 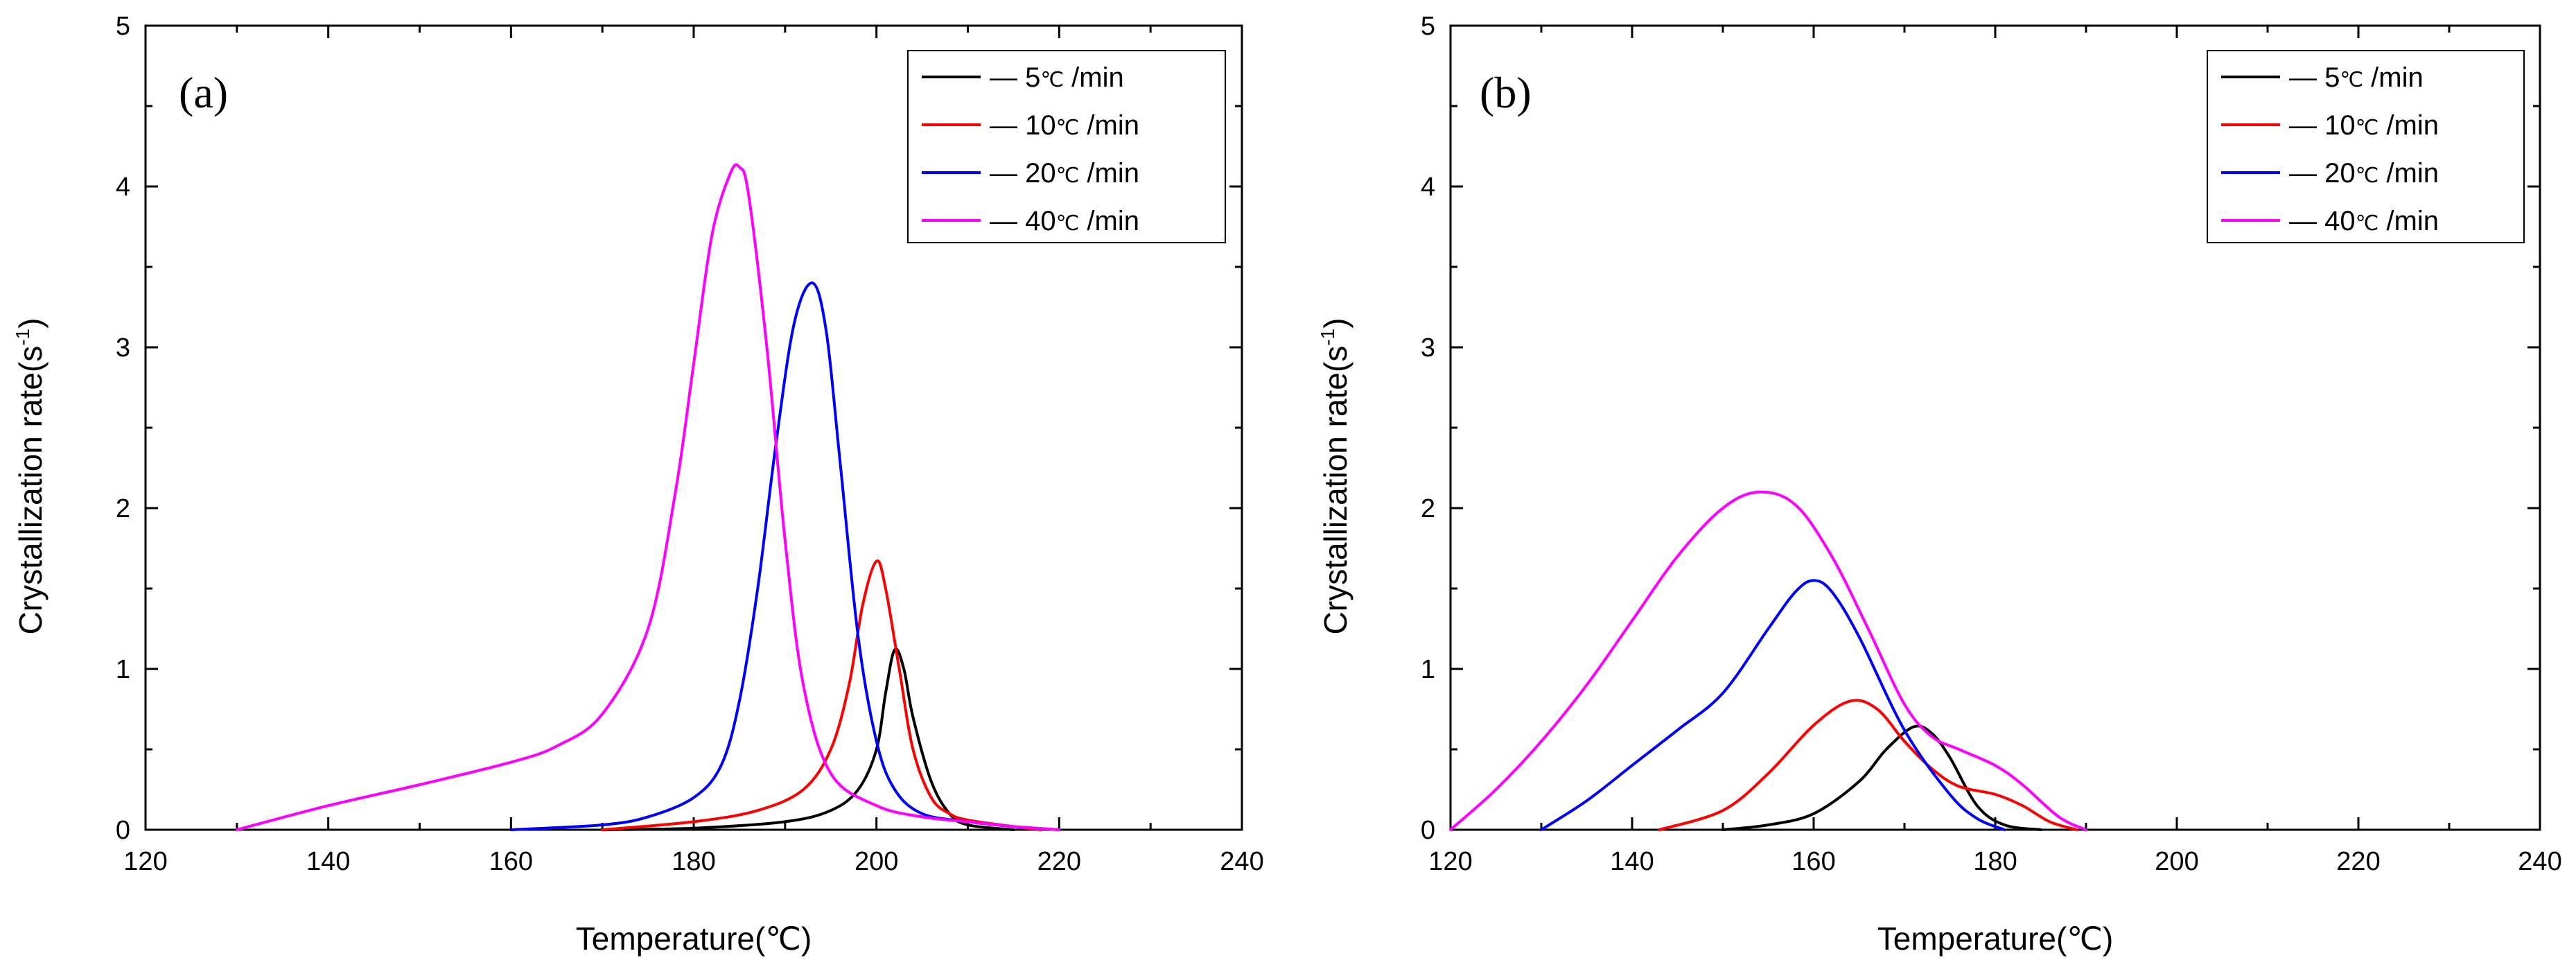 I want to click on series-line-40-c-per-min, so click(x=1768, y=660).